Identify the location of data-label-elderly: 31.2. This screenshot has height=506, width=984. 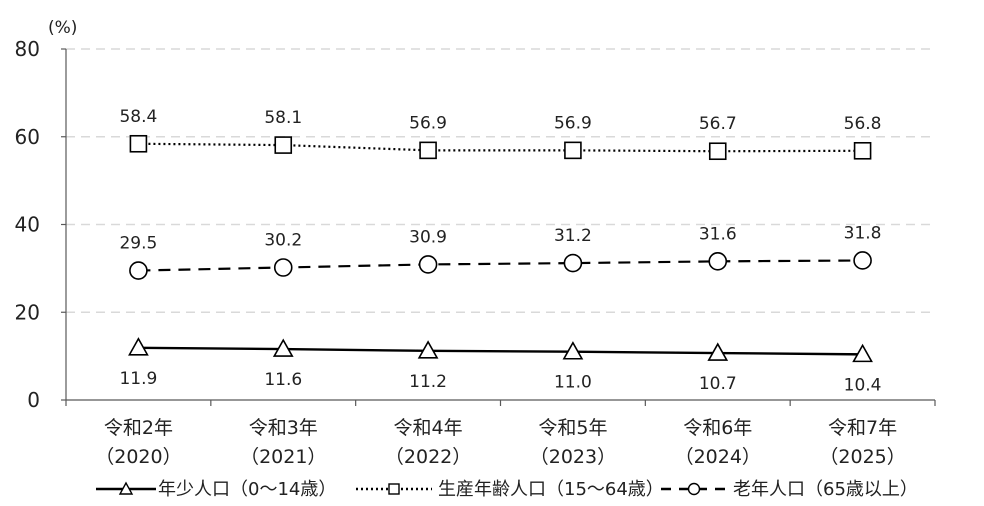
(573, 236).